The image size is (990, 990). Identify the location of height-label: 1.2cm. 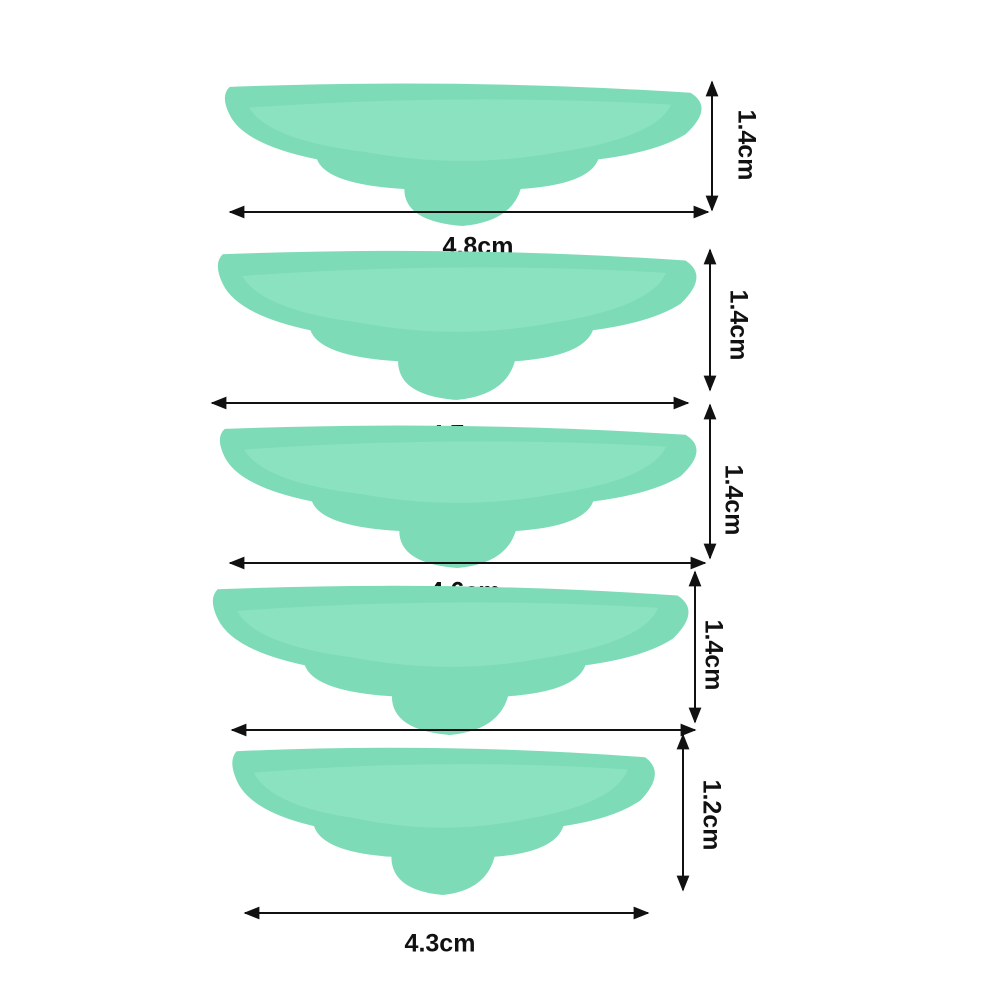
(711, 815).